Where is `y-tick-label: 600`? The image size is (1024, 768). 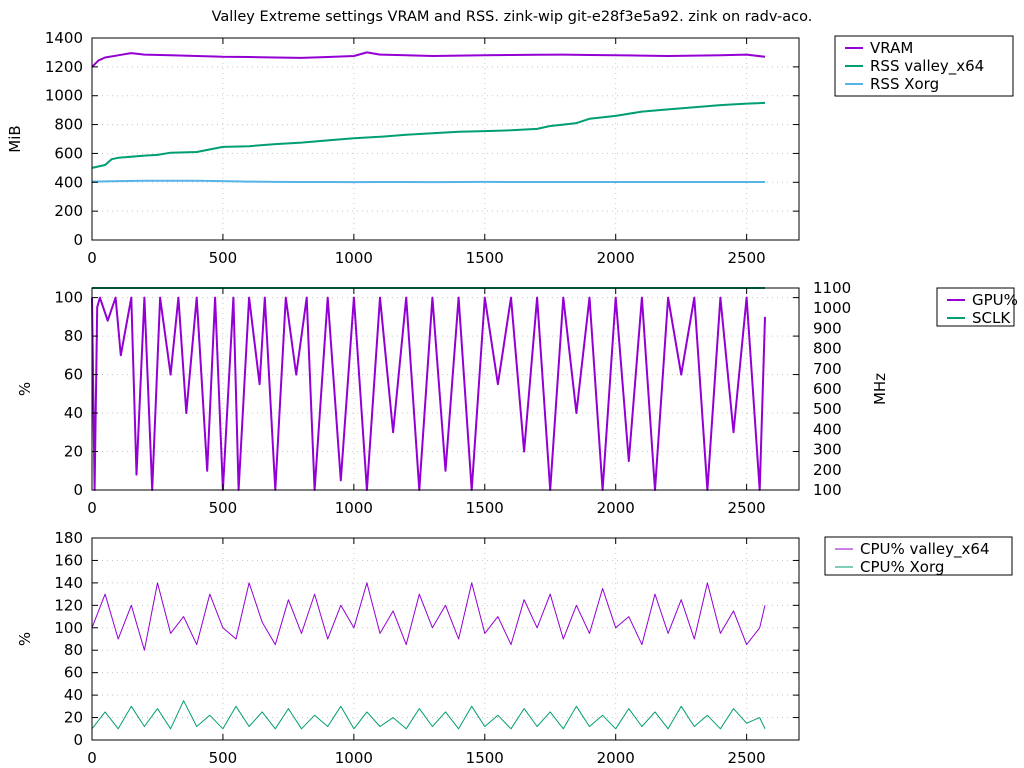 y-tick-label: 600 is located at coordinates (68, 153).